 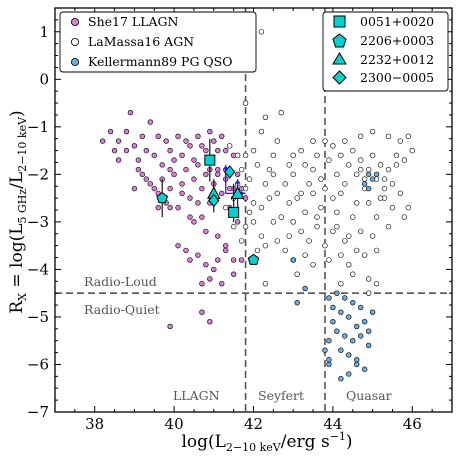 I want to click on x-axis-label-sub: 2−10 keV, so click(x=254, y=447).